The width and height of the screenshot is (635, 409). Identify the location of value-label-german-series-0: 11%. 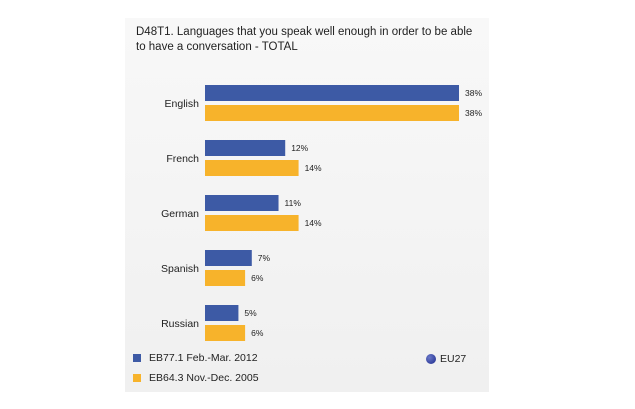
(293, 203).